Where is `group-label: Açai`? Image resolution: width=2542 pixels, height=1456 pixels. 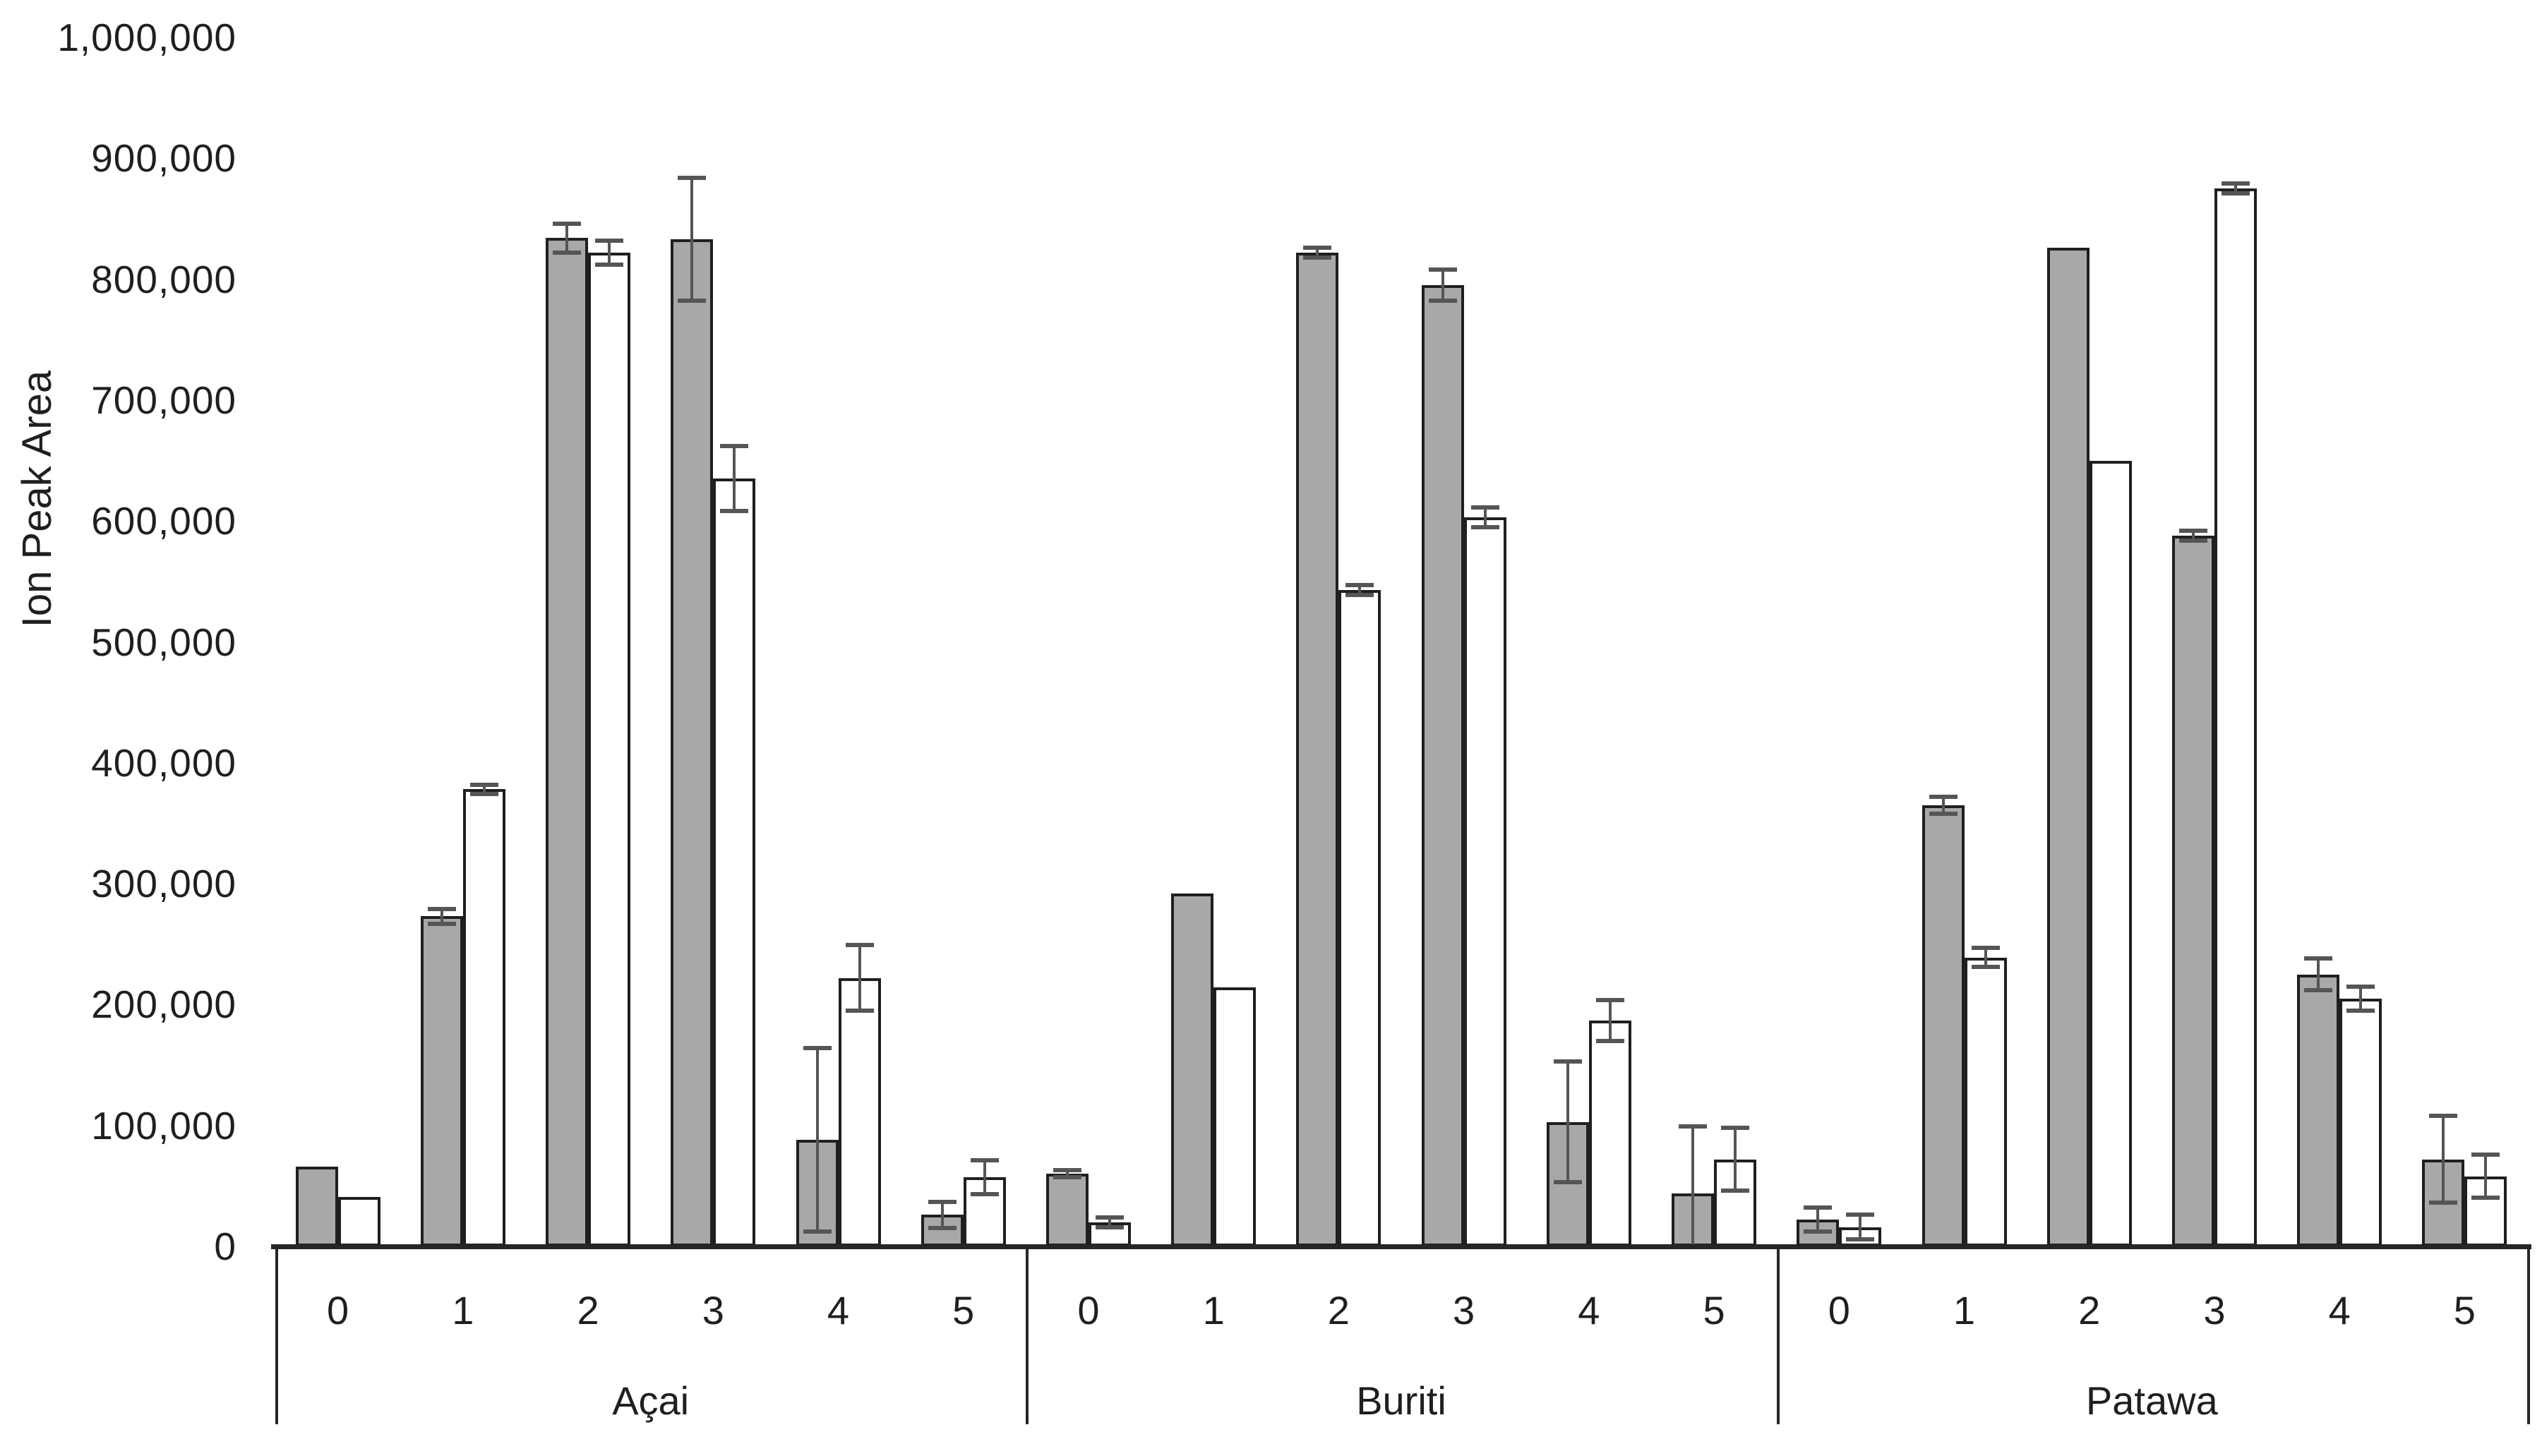 group-label: Açai is located at coordinates (651, 1400).